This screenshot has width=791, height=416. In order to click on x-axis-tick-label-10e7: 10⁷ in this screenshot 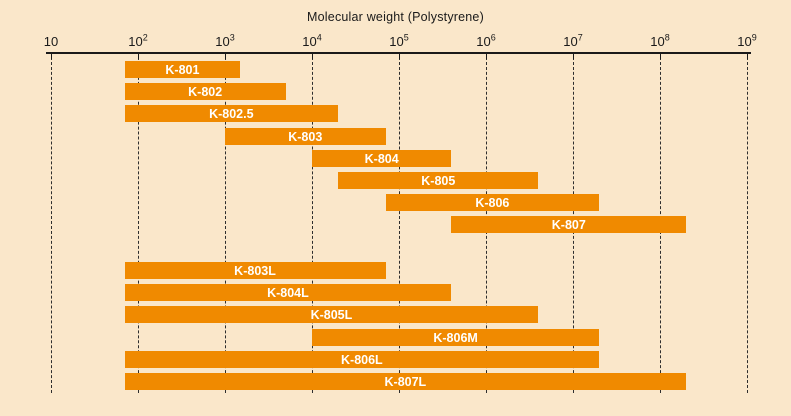, I will do `click(573, 40)`.